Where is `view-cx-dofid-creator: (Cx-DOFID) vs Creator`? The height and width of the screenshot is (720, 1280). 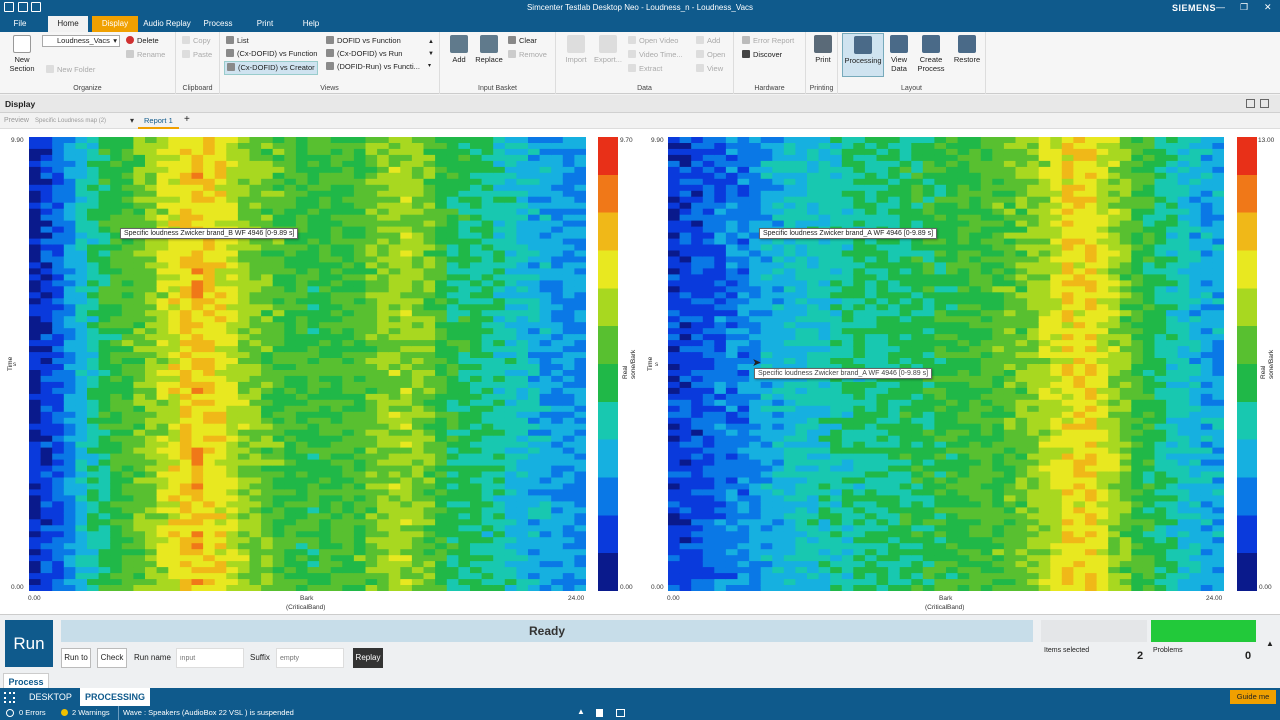
view-cx-dofid-creator: (Cx-DOFID) vs Creator is located at coordinates (271, 68).